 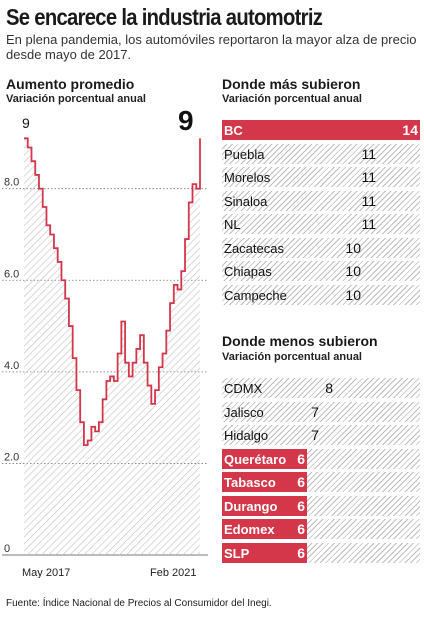 I want to click on top-state-row: Morelos 11, so click(x=321, y=177).